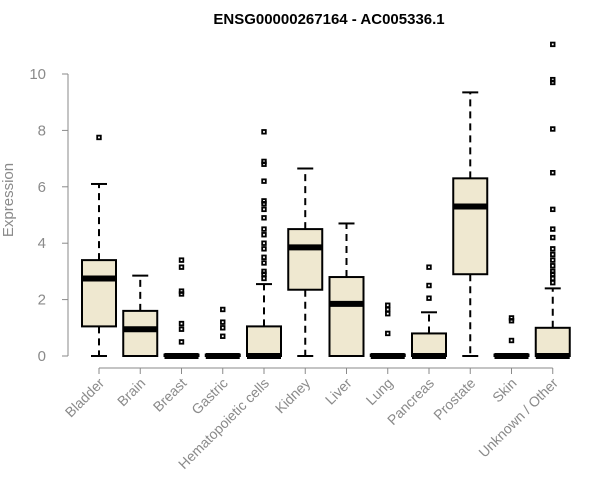 The height and width of the screenshot is (500, 600). What do you see at coordinates (42, 243) in the screenshot?
I see `y-tick-label: 4` at bounding box center [42, 243].